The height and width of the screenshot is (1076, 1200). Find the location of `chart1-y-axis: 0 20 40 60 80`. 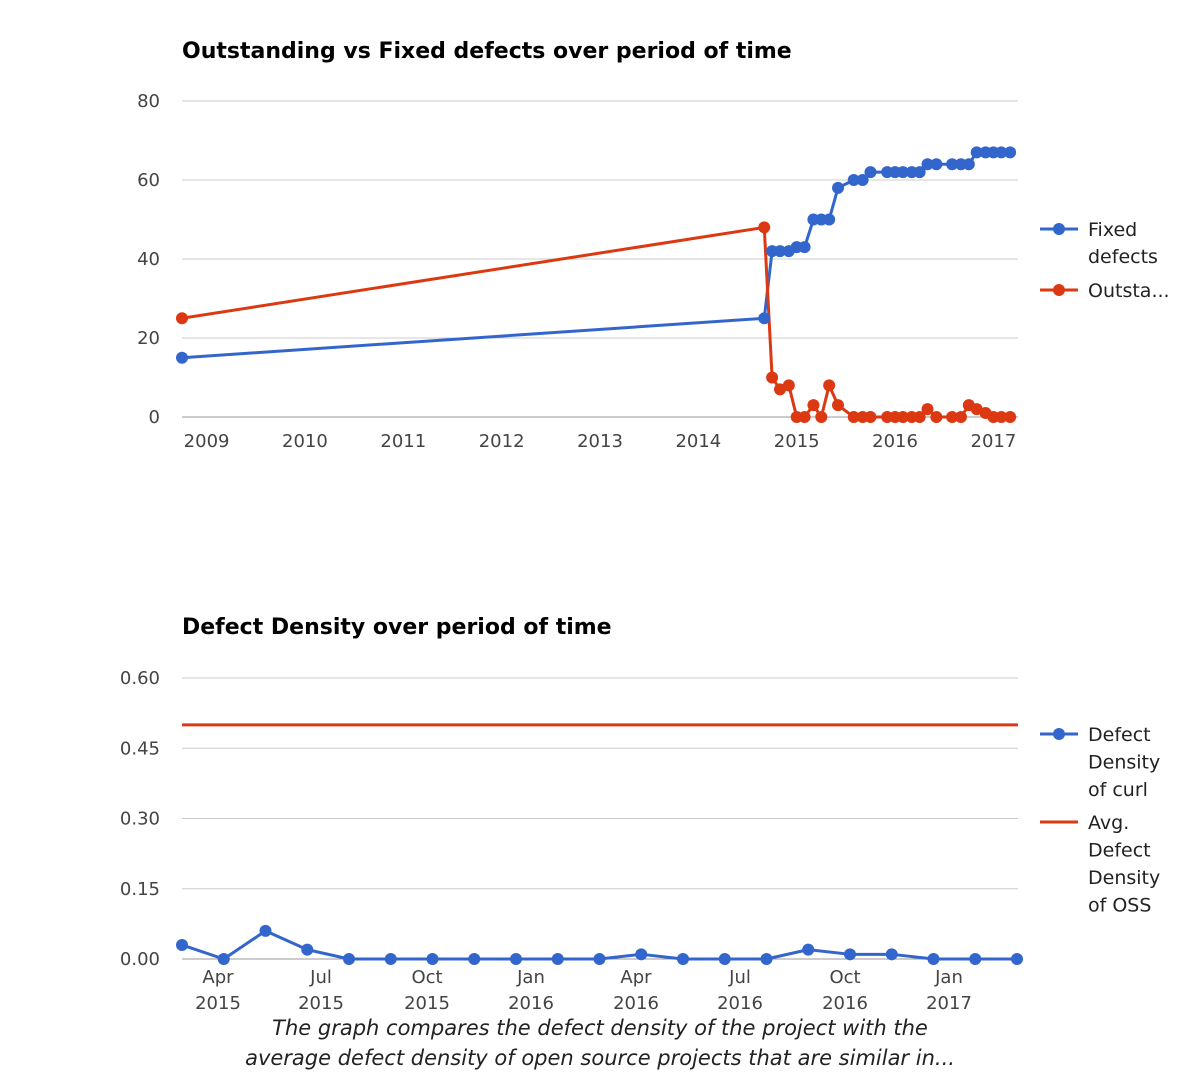

chart1-y-axis: 0 20 40 60 80 is located at coordinates (148, 259).